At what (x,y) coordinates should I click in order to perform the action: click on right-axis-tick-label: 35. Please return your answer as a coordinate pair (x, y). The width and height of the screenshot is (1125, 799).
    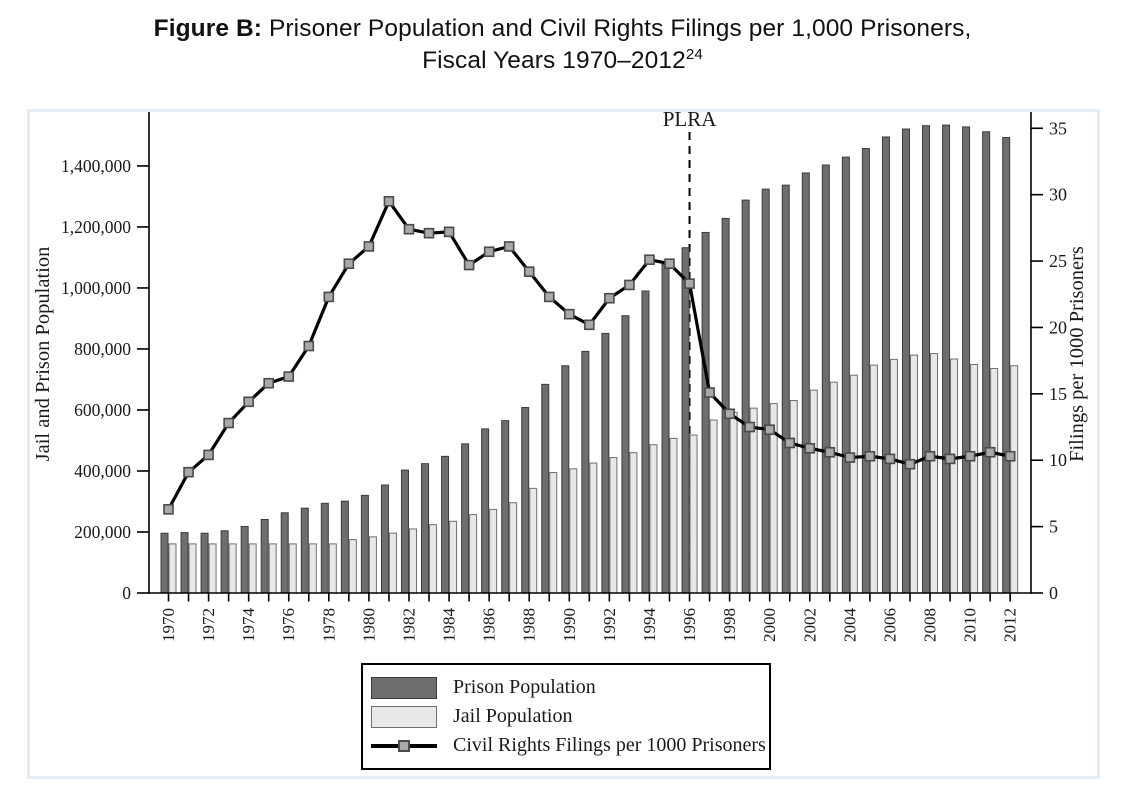
    Looking at the image, I should click on (1058, 128).